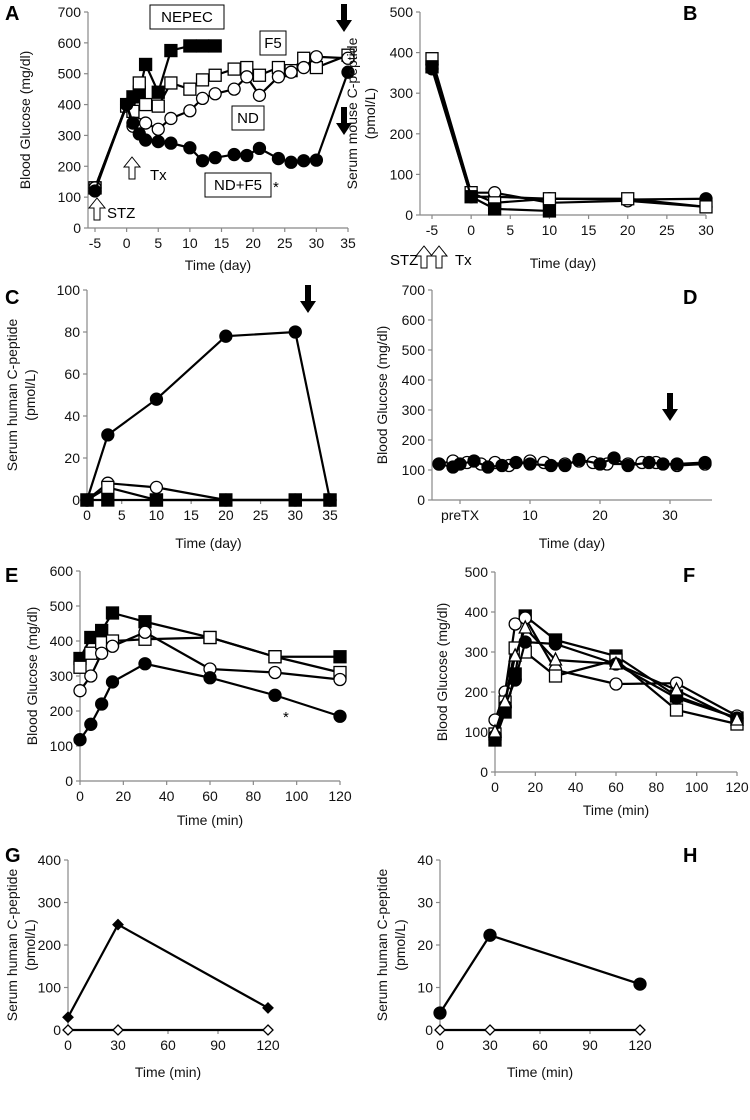 The width and height of the screenshot is (750, 1120). What do you see at coordinates (460, 515) in the screenshot?
I see `x-tick-label: preTX` at bounding box center [460, 515].